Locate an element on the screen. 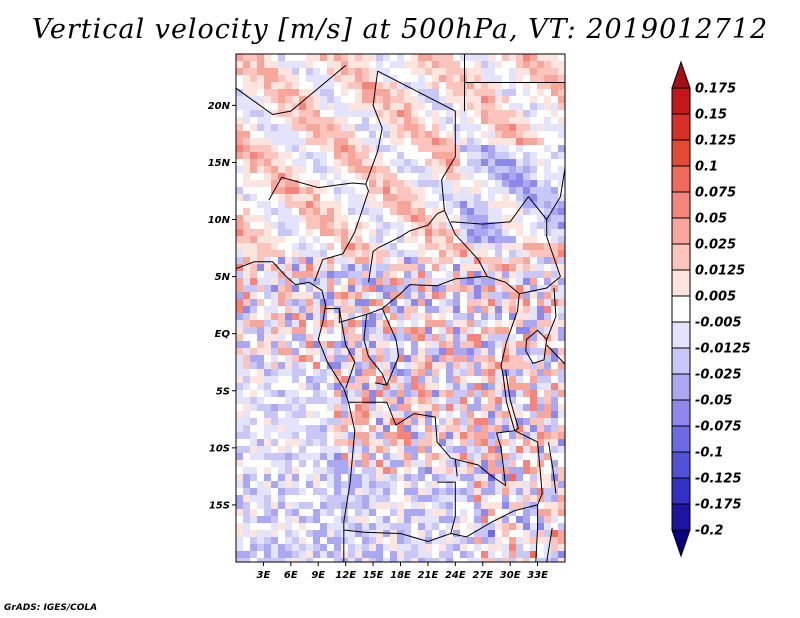 Image resolution: width=800 pixels, height=618 pixels. border-line is located at coordinates (446, 507).